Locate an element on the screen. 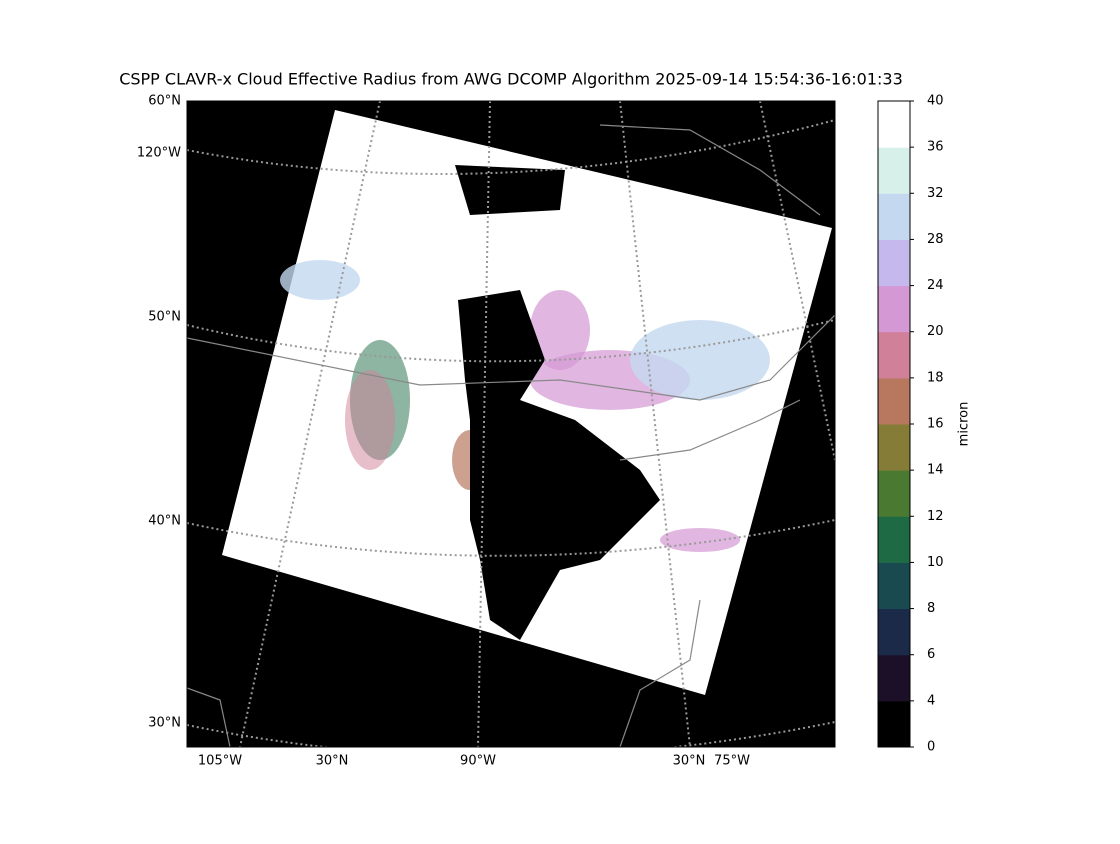 The width and height of the screenshot is (1120, 844). colorbar-tick-label: 18 is located at coordinates (935, 377).